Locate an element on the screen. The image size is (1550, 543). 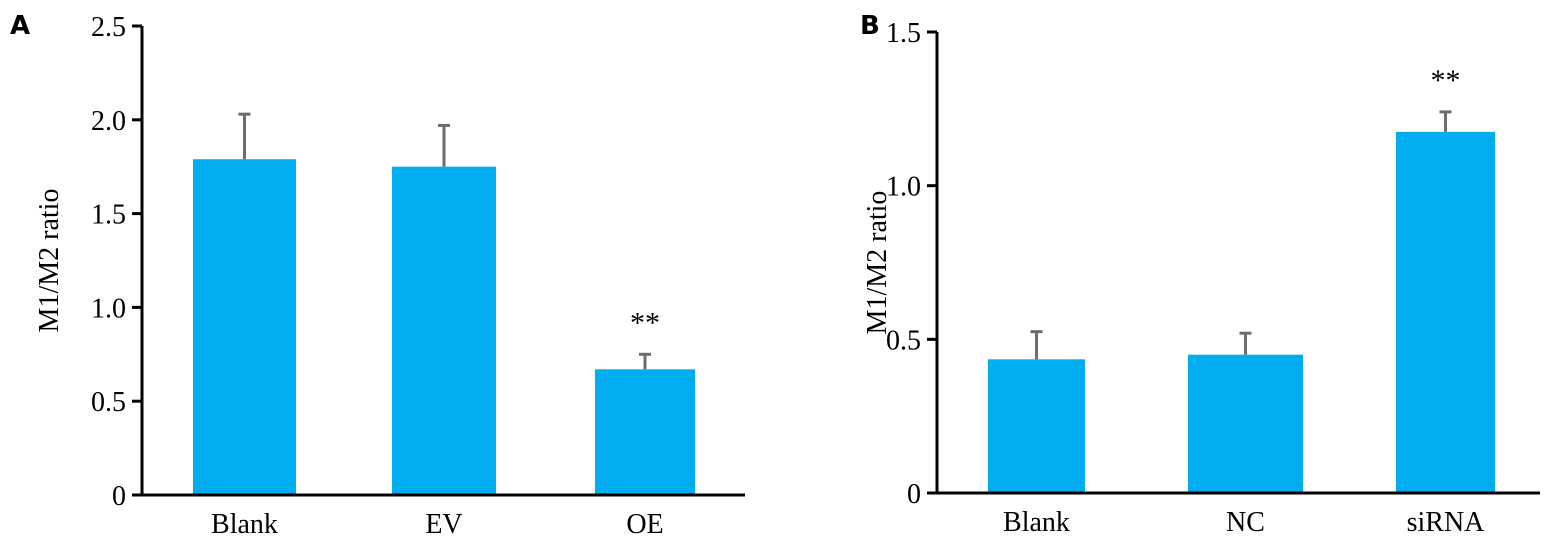
x-tick-label: siRNA is located at coordinates (1446, 522).